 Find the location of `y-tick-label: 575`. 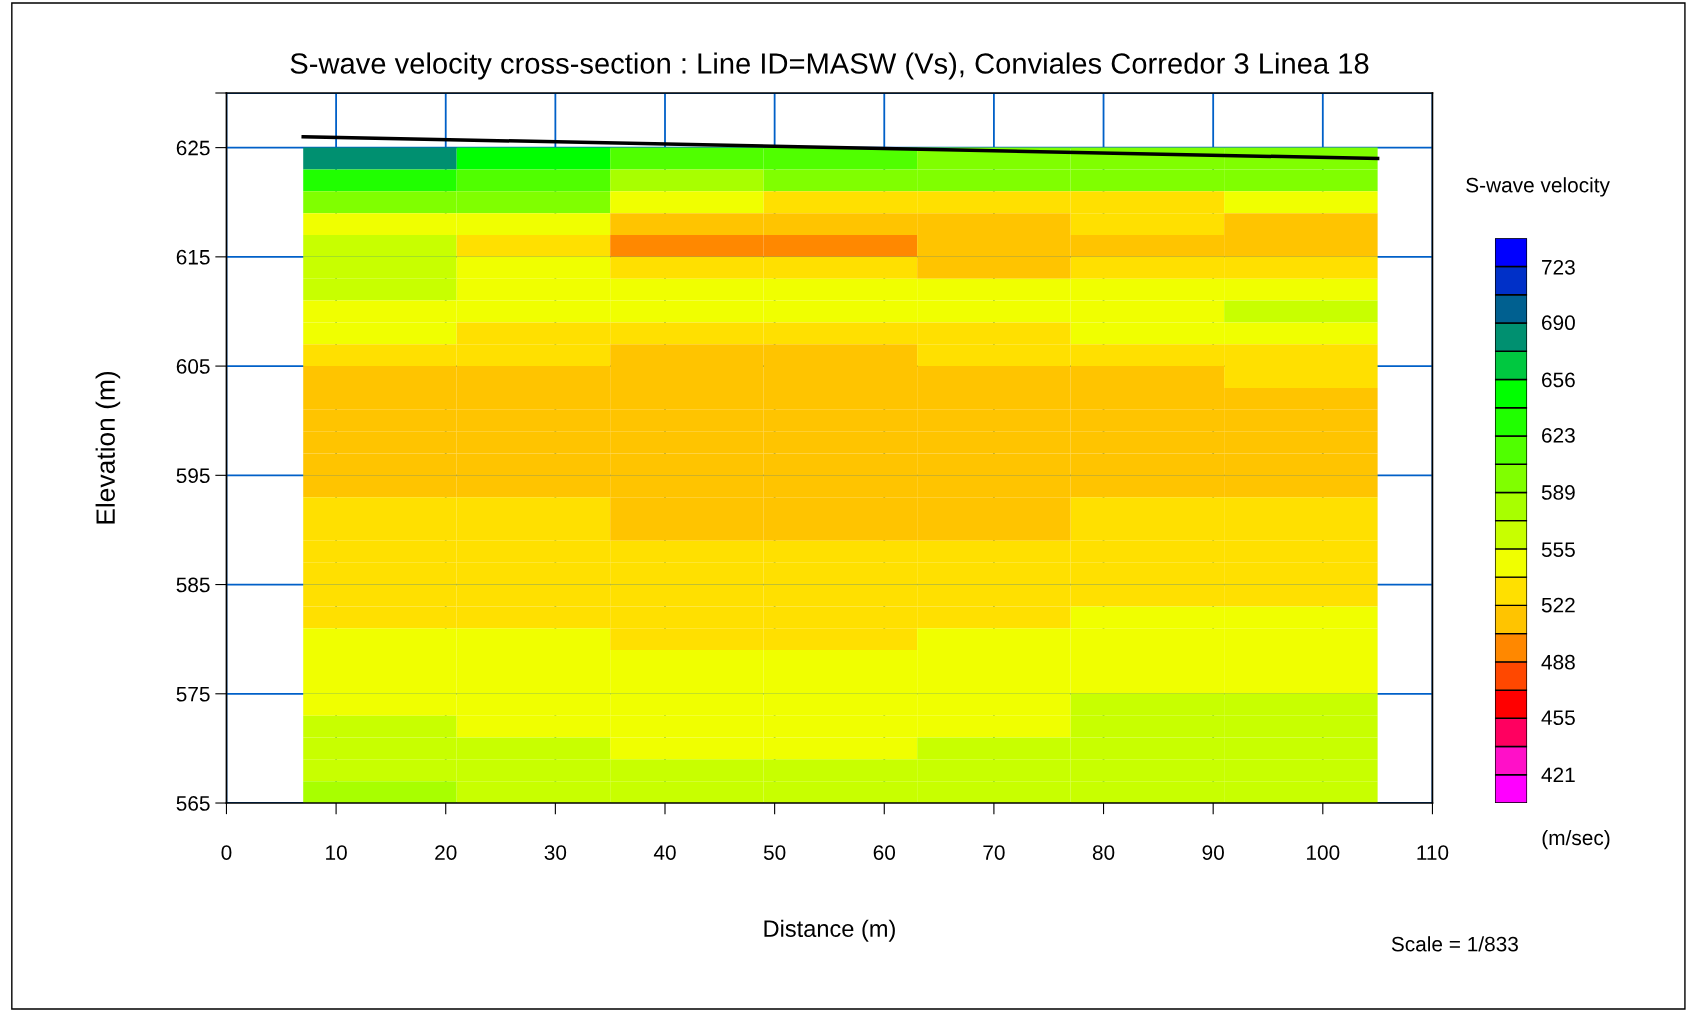

y-tick-label: 575 is located at coordinates (193, 694).